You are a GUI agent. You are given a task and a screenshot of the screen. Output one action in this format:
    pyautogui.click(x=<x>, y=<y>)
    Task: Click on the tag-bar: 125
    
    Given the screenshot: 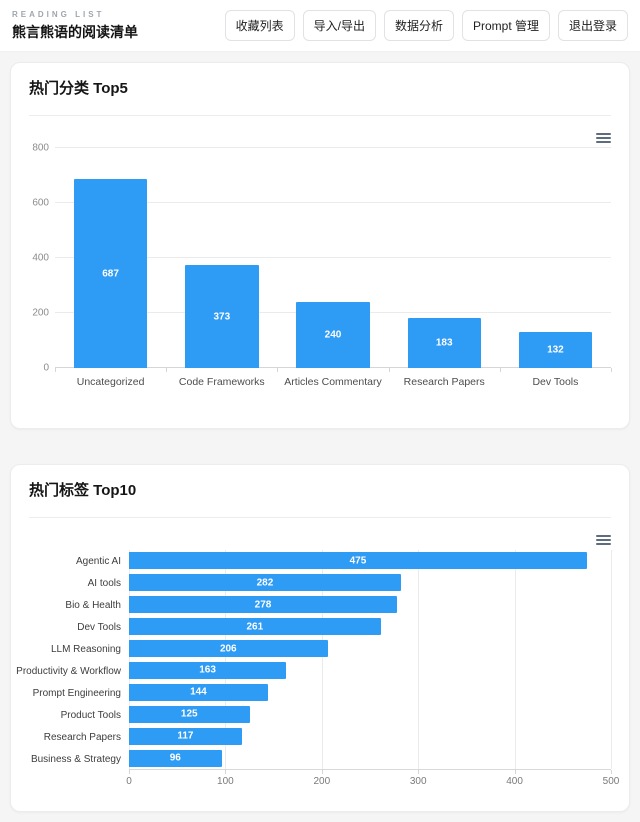 What is the action you would take?
    pyautogui.click(x=189, y=714)
    